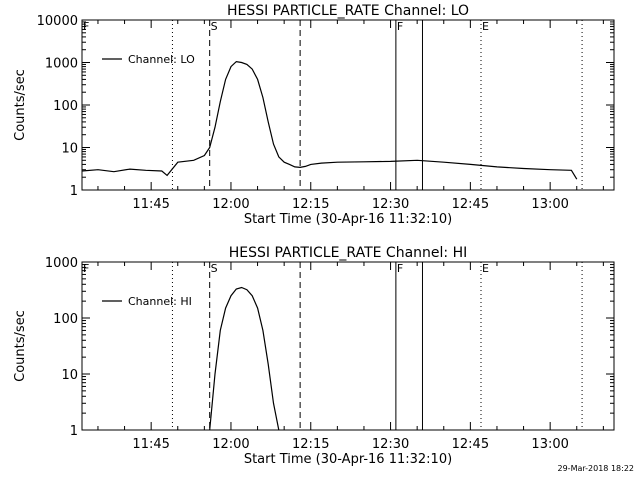  Describe the element at coordinates (161, 59) in the screenshot. I see `legend-label: Channel: LO` at that location.